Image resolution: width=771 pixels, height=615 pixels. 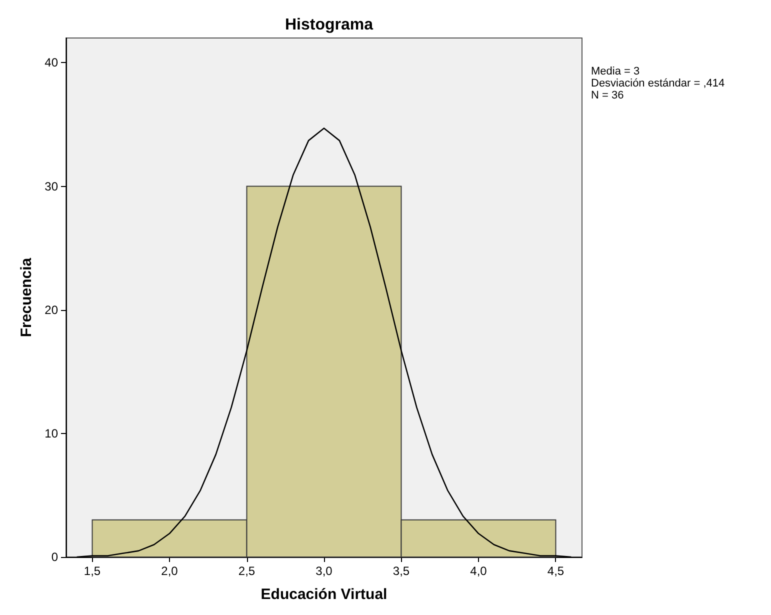 What do you see at coordinates (54, 557) in the screenshot?
I see `y-tick-label: 0` at bounding box center [54, 557].